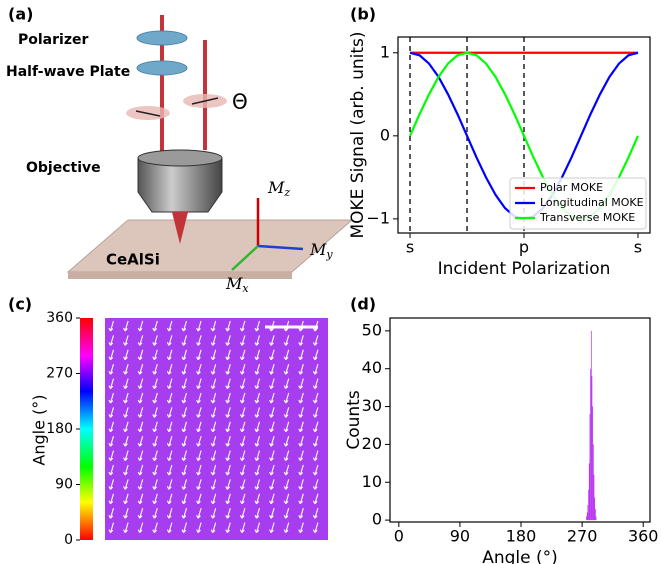 This screenshot has width=661, height=564. What do you see at coordinates (578, 203) in the screenshot?
I see `legend-box` at bounding box center [578, 203].